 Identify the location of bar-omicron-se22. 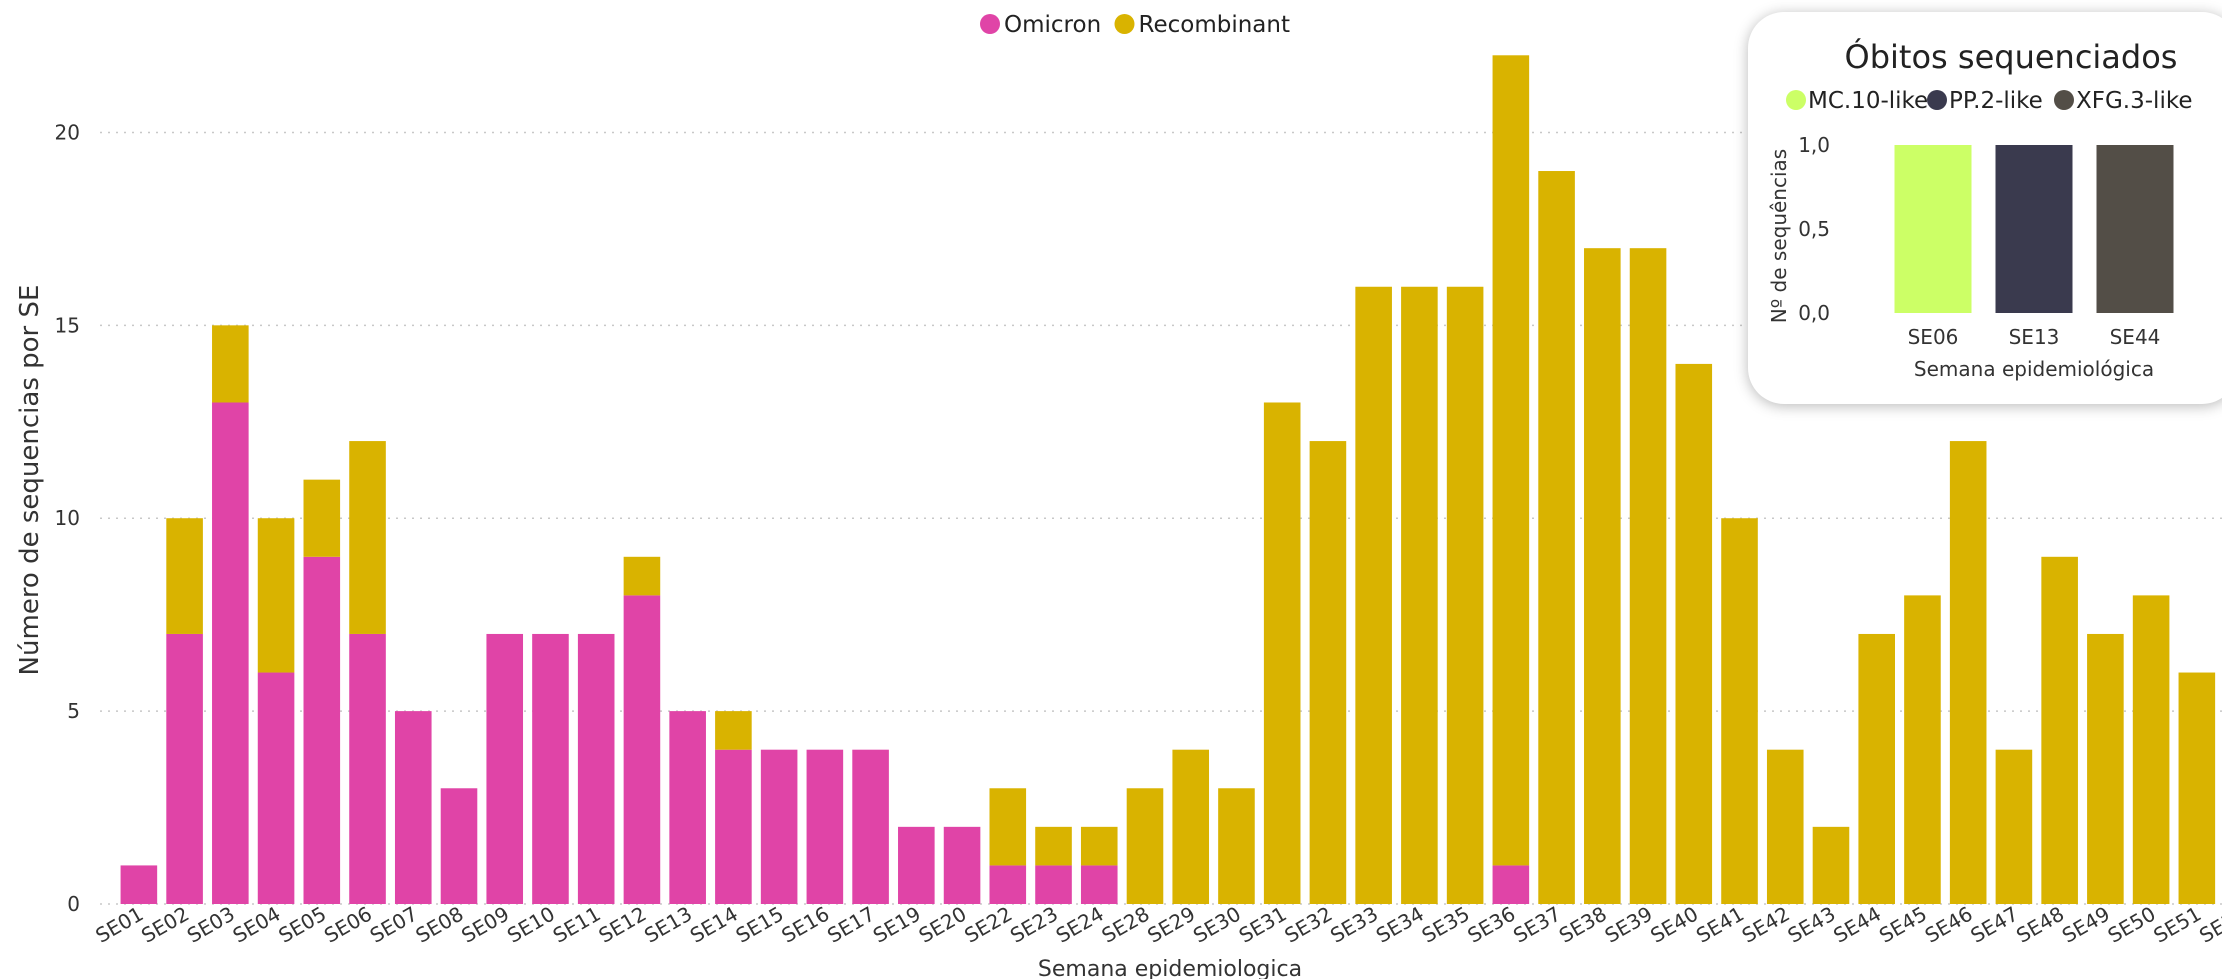
(1008, 884).